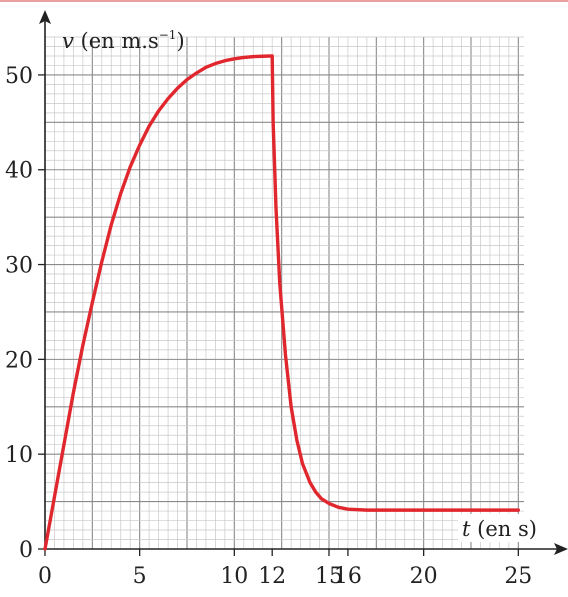 The image size is (568, 597). What do you see at coordinates (45, 576) in the screenshot?
I see `x-tick-label: 0` at bounding box center [45, 576].